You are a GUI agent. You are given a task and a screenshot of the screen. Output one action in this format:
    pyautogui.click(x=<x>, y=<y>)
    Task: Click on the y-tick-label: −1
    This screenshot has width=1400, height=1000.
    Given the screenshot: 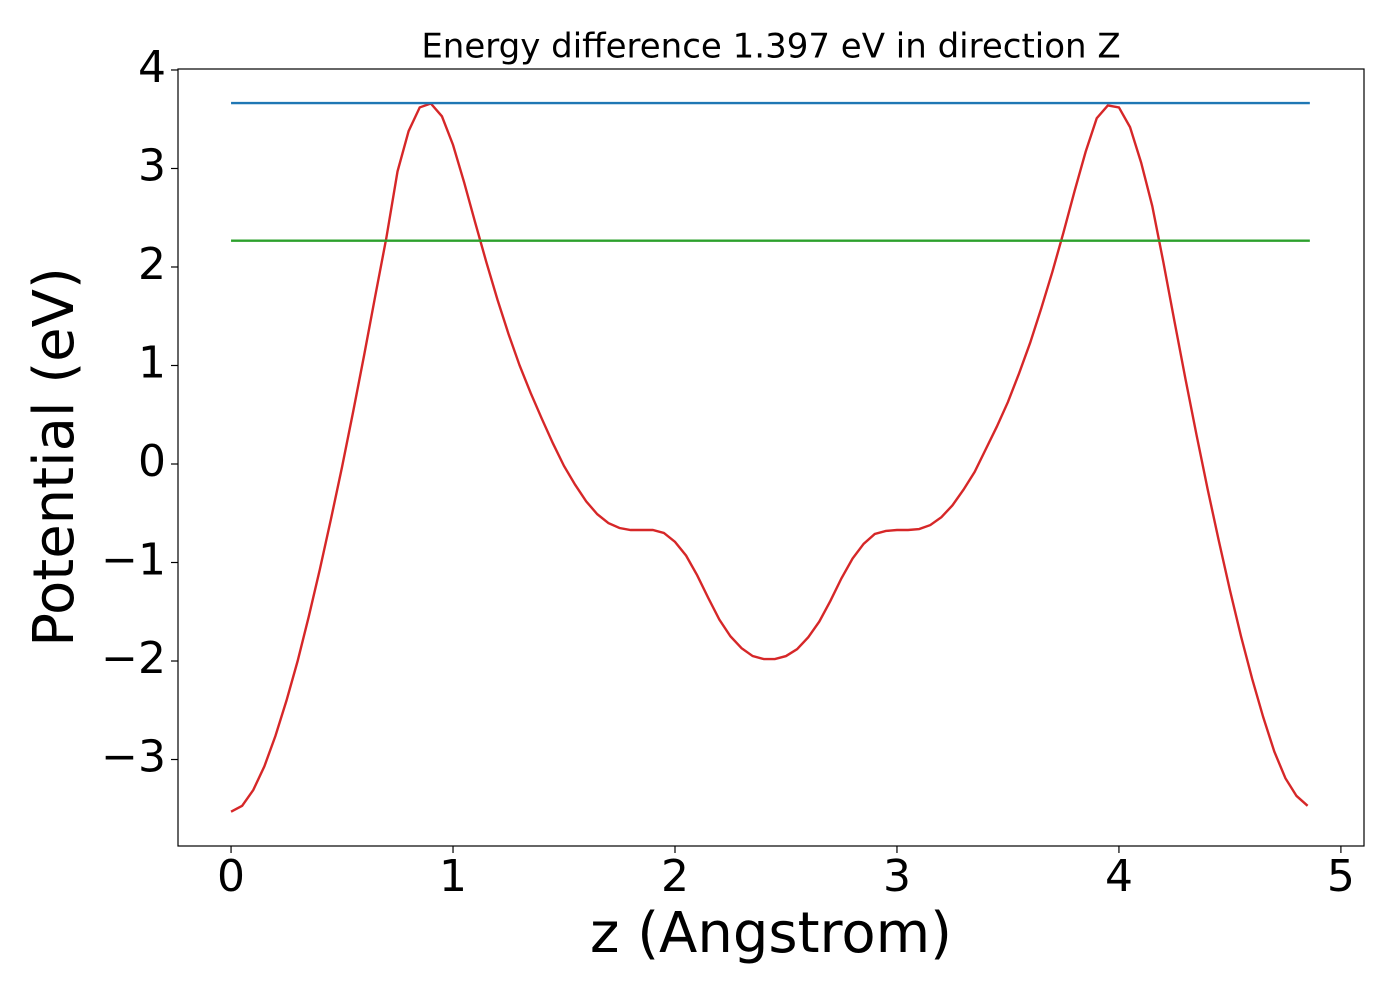 What is the action you would take?
    pyautogui.click(x=133, y=560)
    